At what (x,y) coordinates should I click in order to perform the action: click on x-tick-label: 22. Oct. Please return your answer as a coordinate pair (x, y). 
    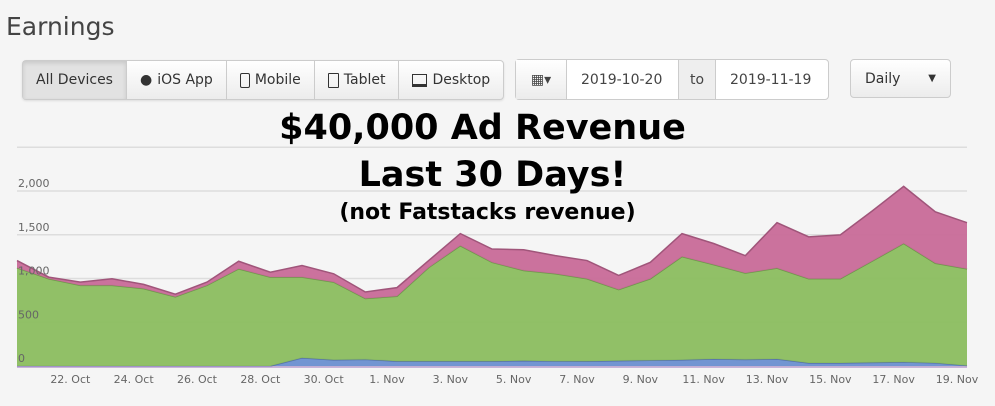
    Looking at the image, I should click on (70, 379).